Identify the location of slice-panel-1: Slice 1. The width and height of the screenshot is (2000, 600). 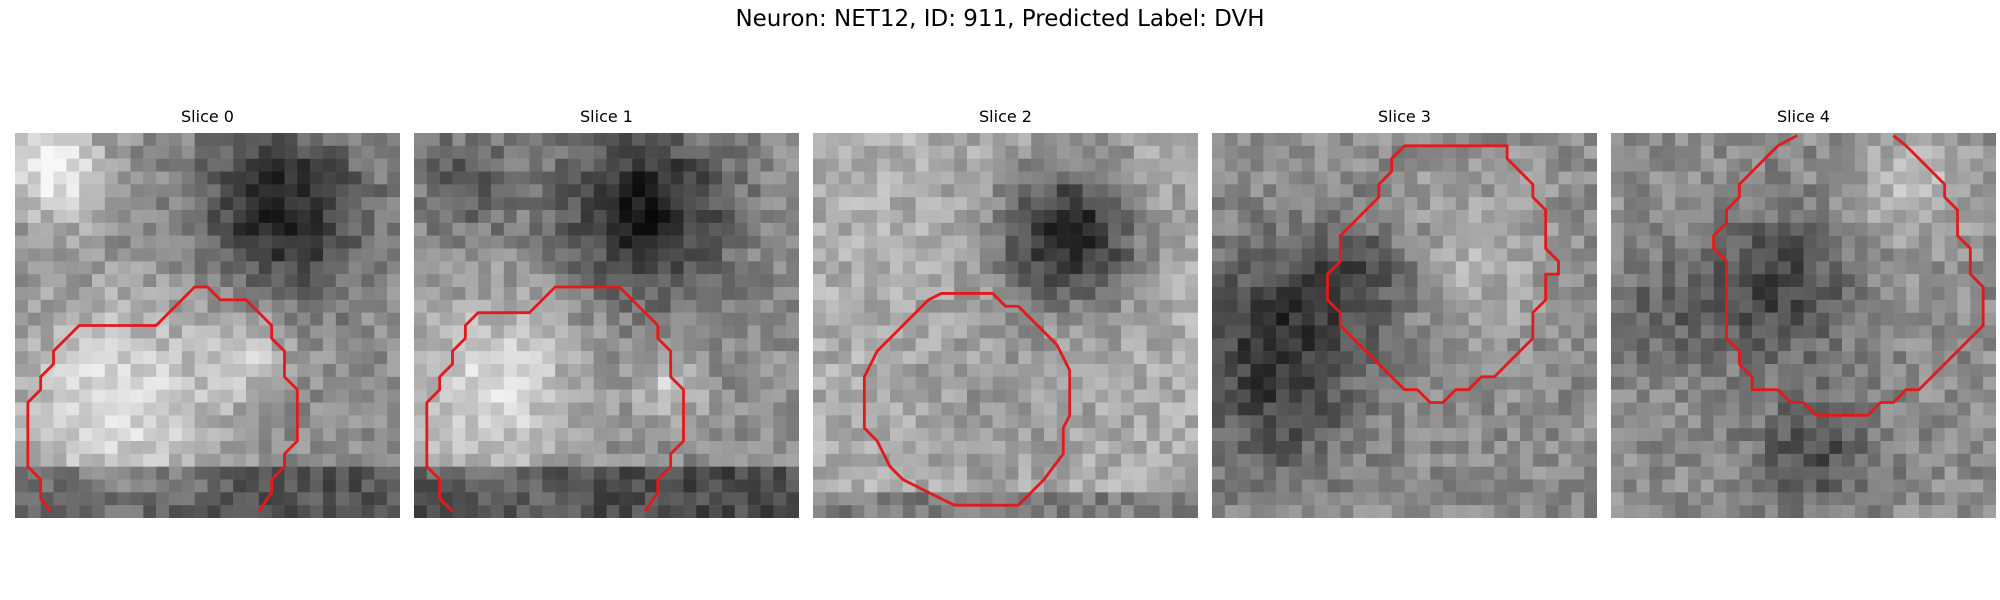
(606, 314).